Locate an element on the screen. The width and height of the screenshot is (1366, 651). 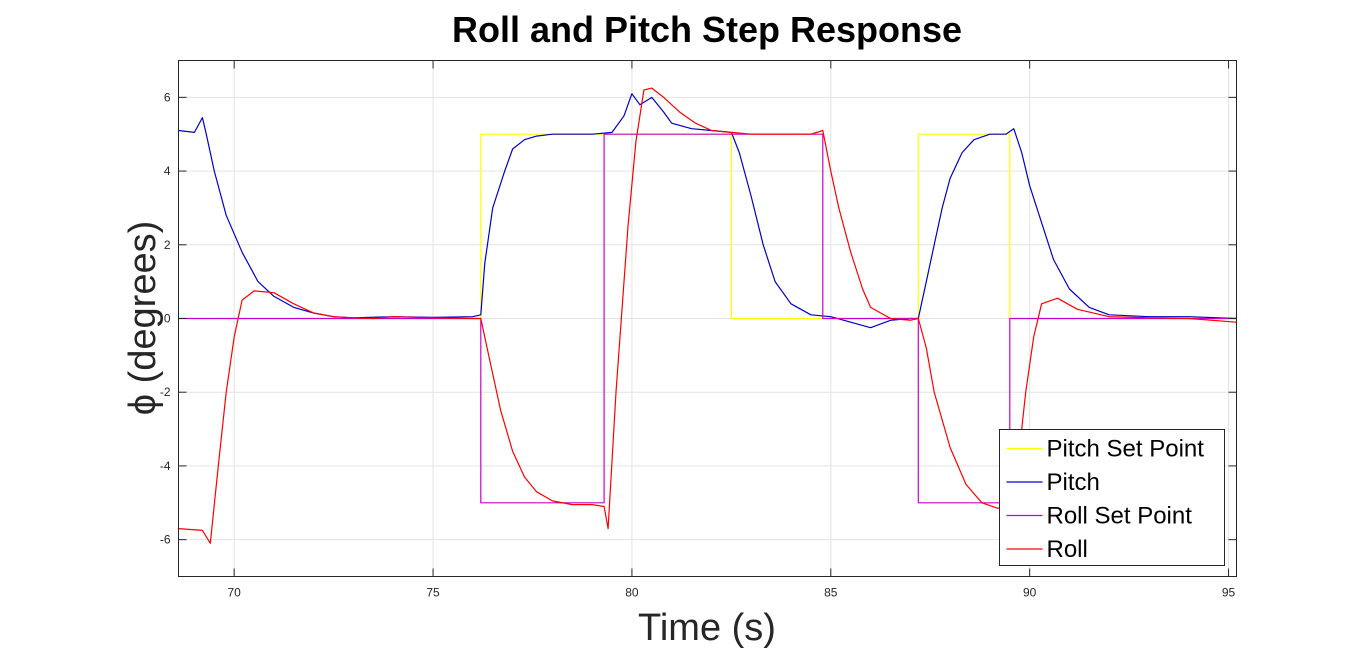
legend-box is located at coordinates (1112, 497).